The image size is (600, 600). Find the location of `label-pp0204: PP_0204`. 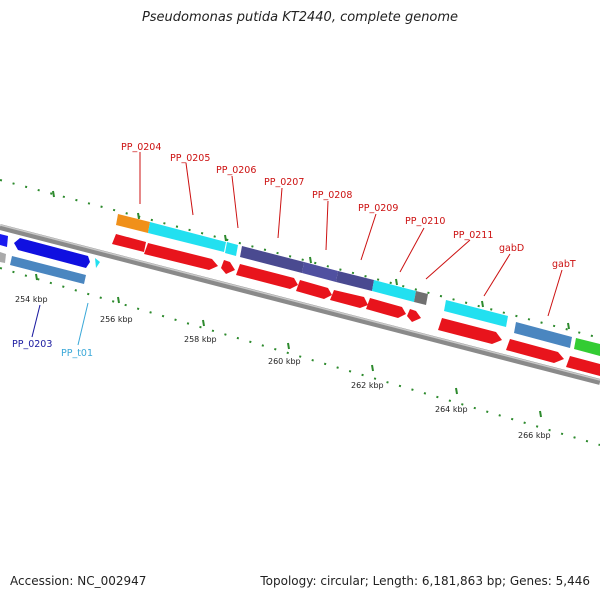

label-pp0204: PP_0204 is located at coordinates (141, 147).